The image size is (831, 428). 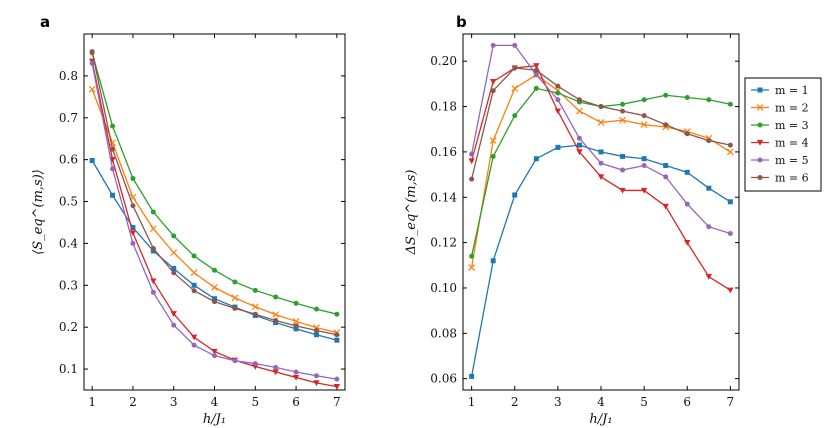 I want to click on y-tick-label: 0.7, so click(x=68, y=118).